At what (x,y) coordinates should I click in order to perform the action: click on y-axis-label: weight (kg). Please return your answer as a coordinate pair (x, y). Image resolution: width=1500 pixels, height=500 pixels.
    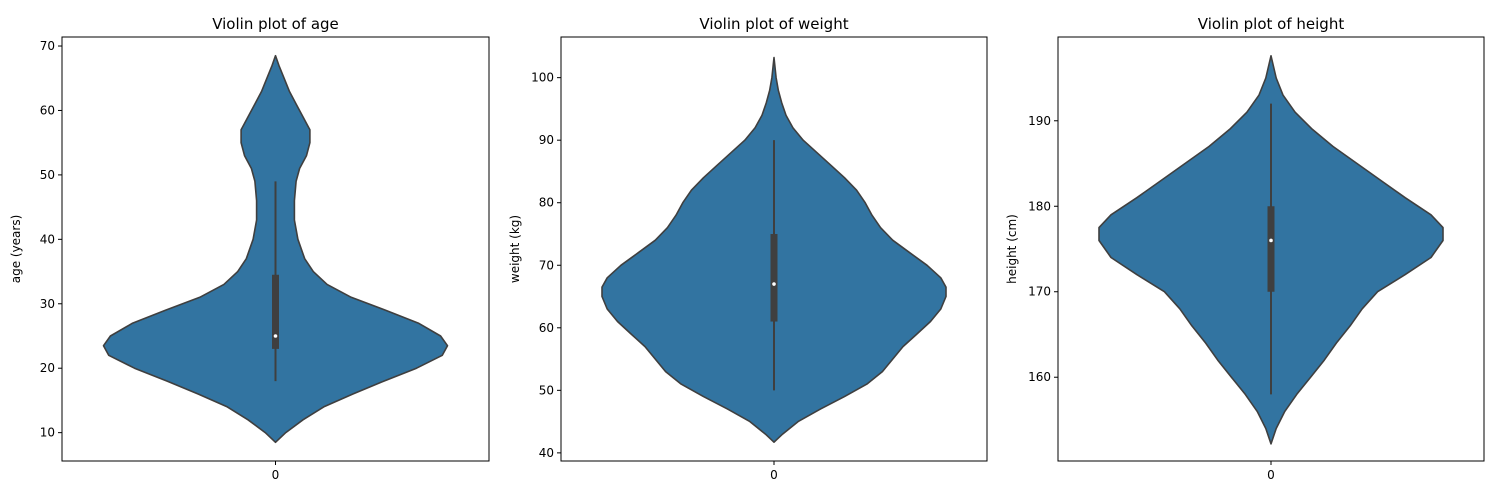
    Looking at the image, I should click on (515, 249).